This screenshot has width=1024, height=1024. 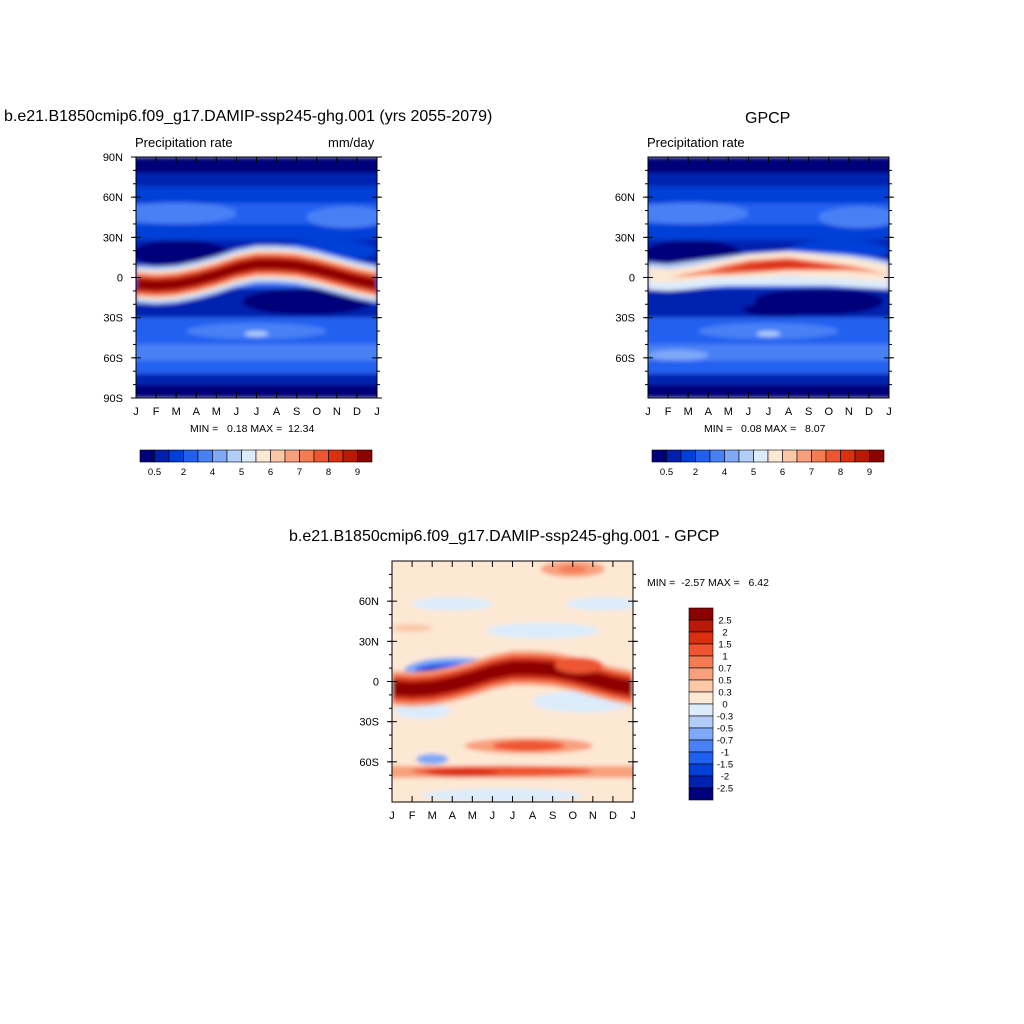 I want to click on colorbar-label: -2.5, so click(x=725, y=789).